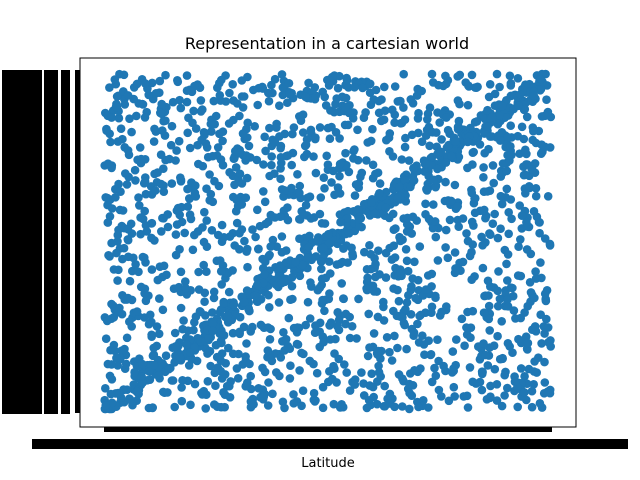 The width and height of the screenshot is (640, 480). What do you see at coordinates (65, 242) in the screenshot?
I see `y-tick-labels-overlap` at bounding box center [65, 242].